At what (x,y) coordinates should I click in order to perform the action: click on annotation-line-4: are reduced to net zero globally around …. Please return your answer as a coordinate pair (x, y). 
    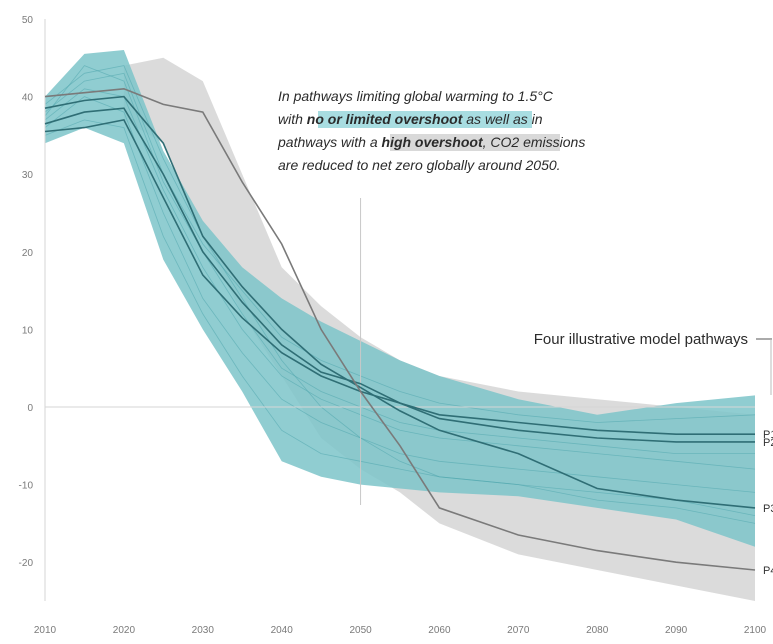
    Looking at the image, I should click on (419, 165).